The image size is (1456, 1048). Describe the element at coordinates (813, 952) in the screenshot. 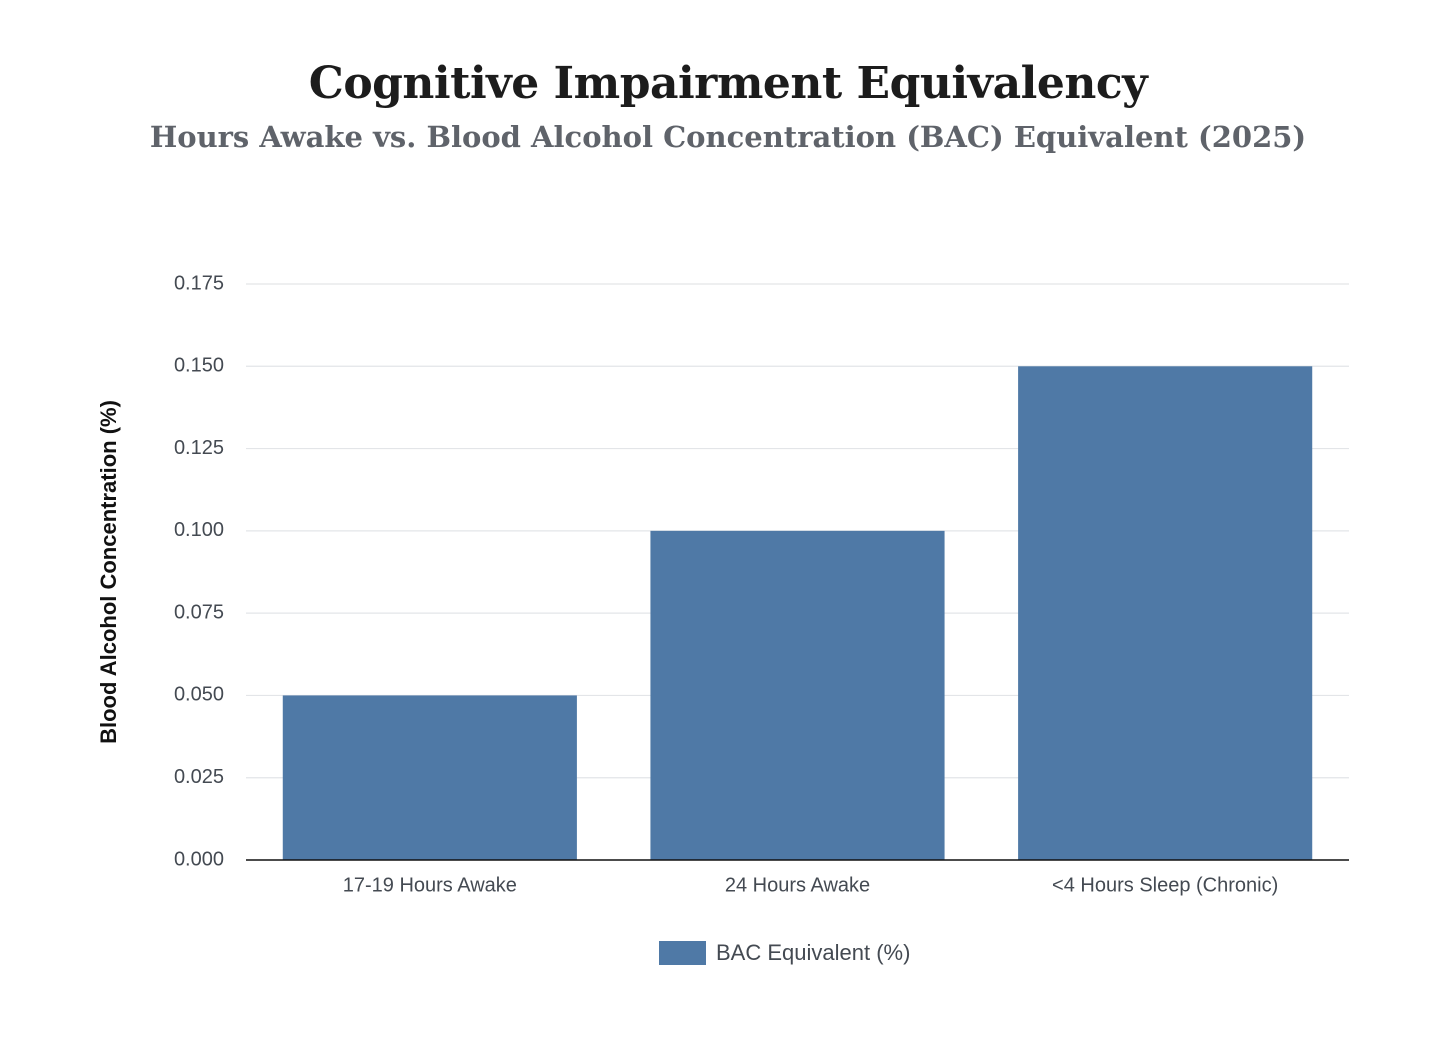

I see `legend-label: BAC Equivalent (%)` at that location.